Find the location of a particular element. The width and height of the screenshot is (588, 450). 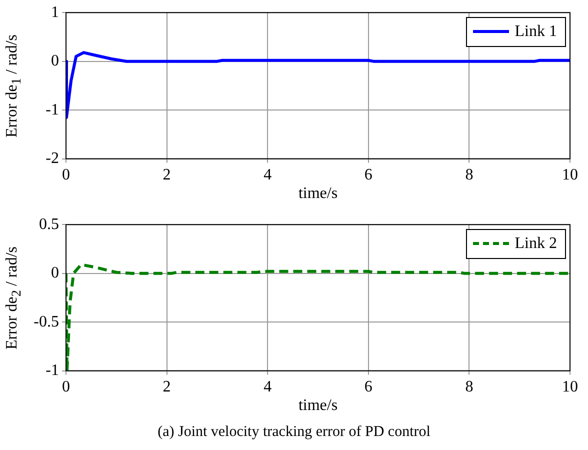

legend-label: Link 2 is located at coordinates (535, 243).